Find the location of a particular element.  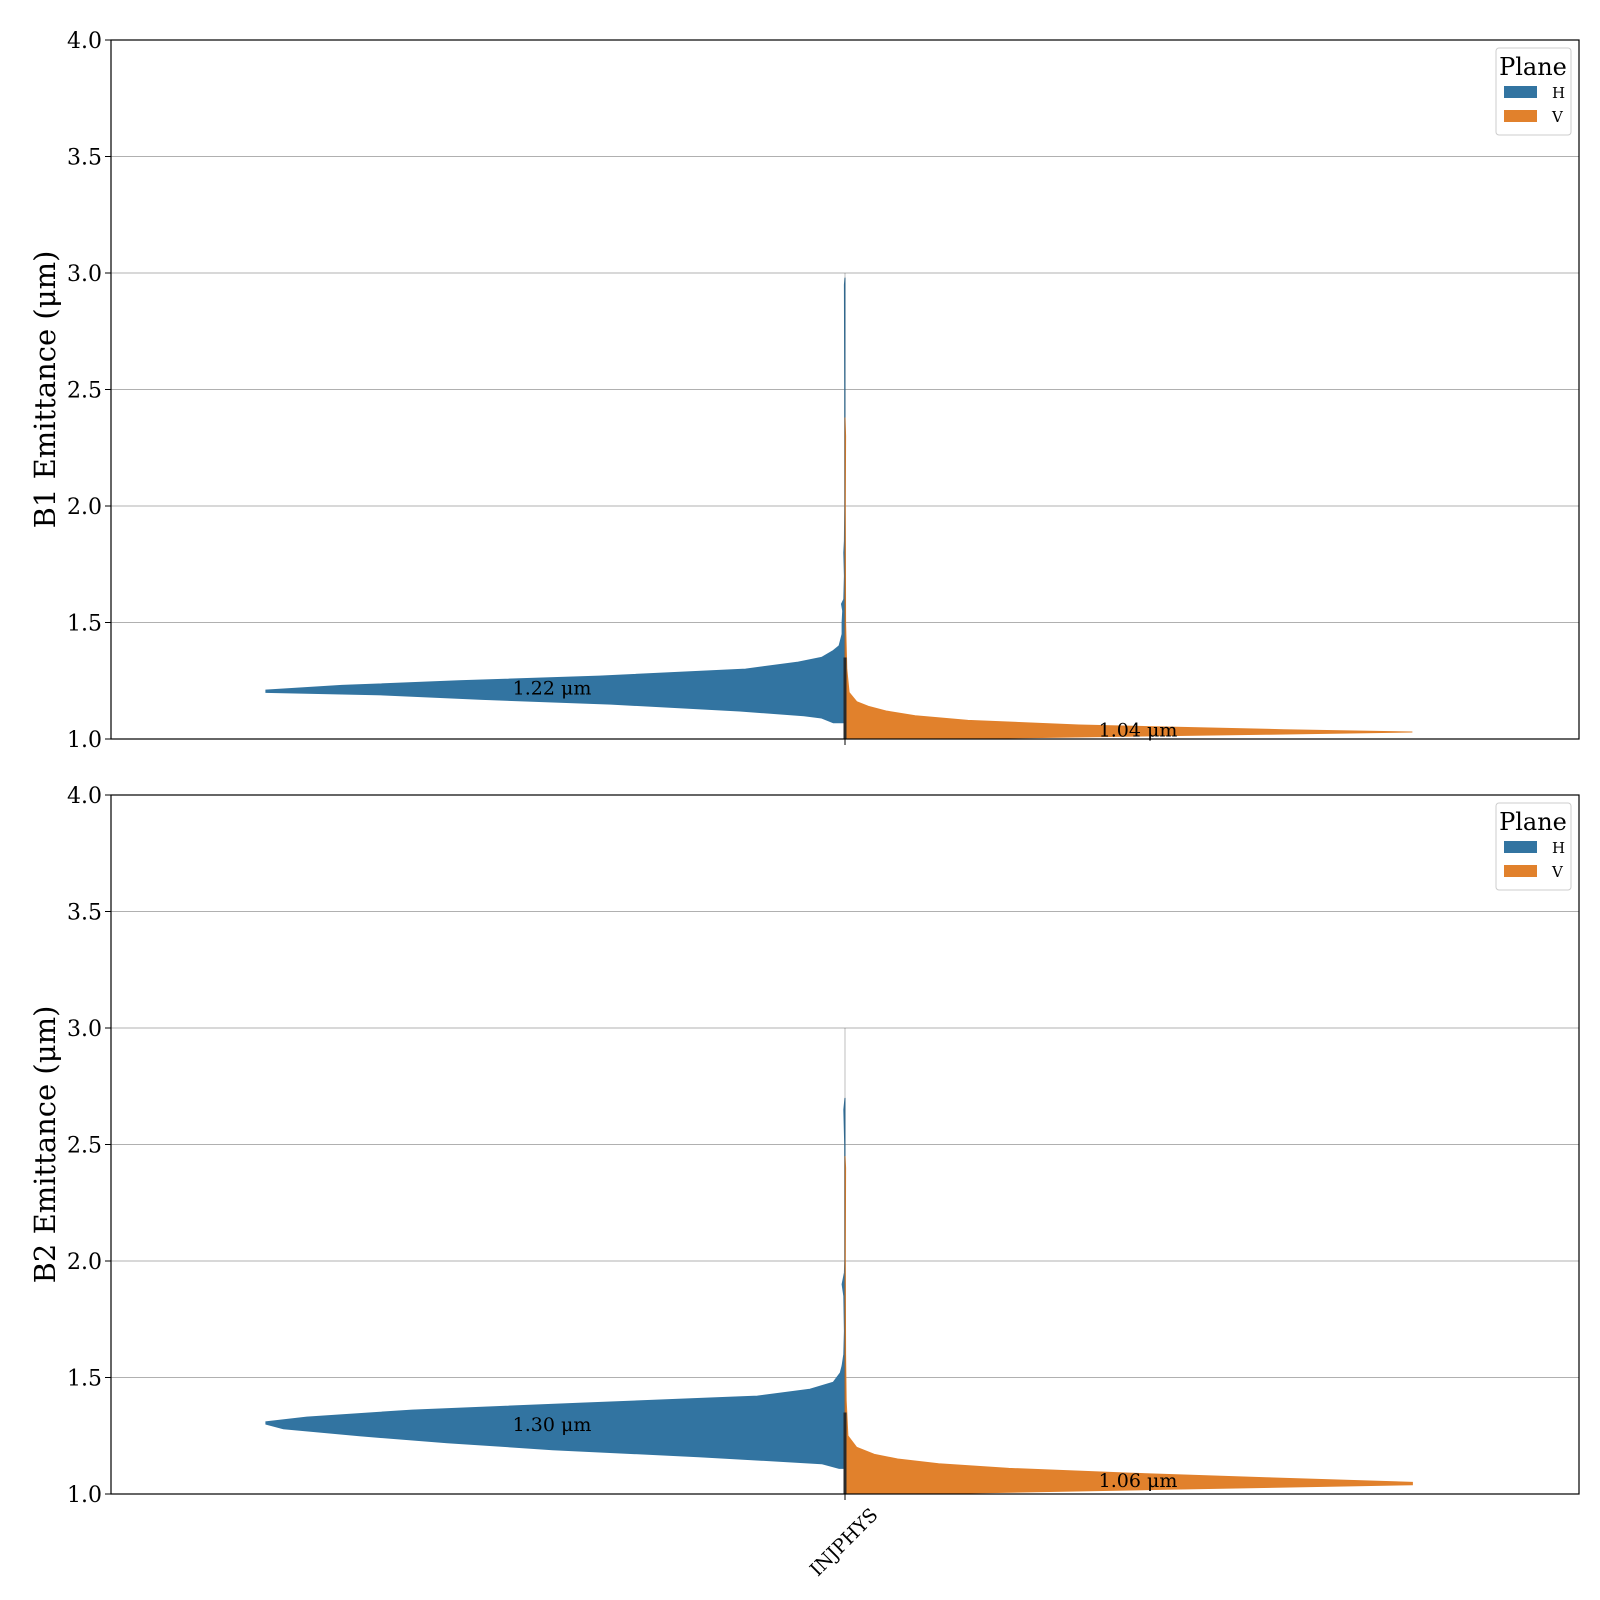

annotation-h: 1.22 μm is located at coordinates (552, 689).